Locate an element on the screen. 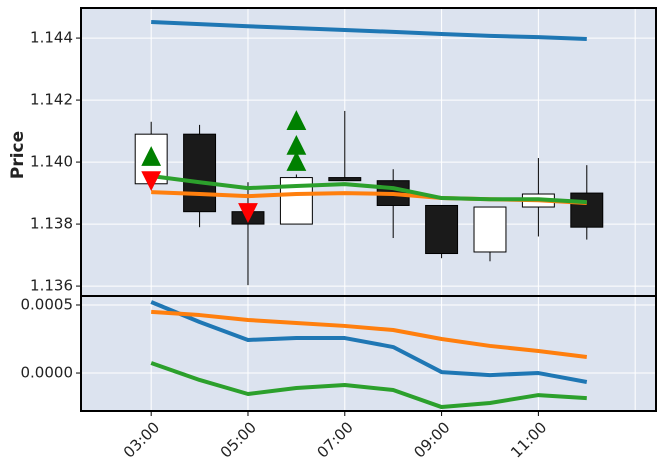 The width and height of the screenshot is (667, 471). y-tick-label: 1.142 is located at coordinates (51, 100).